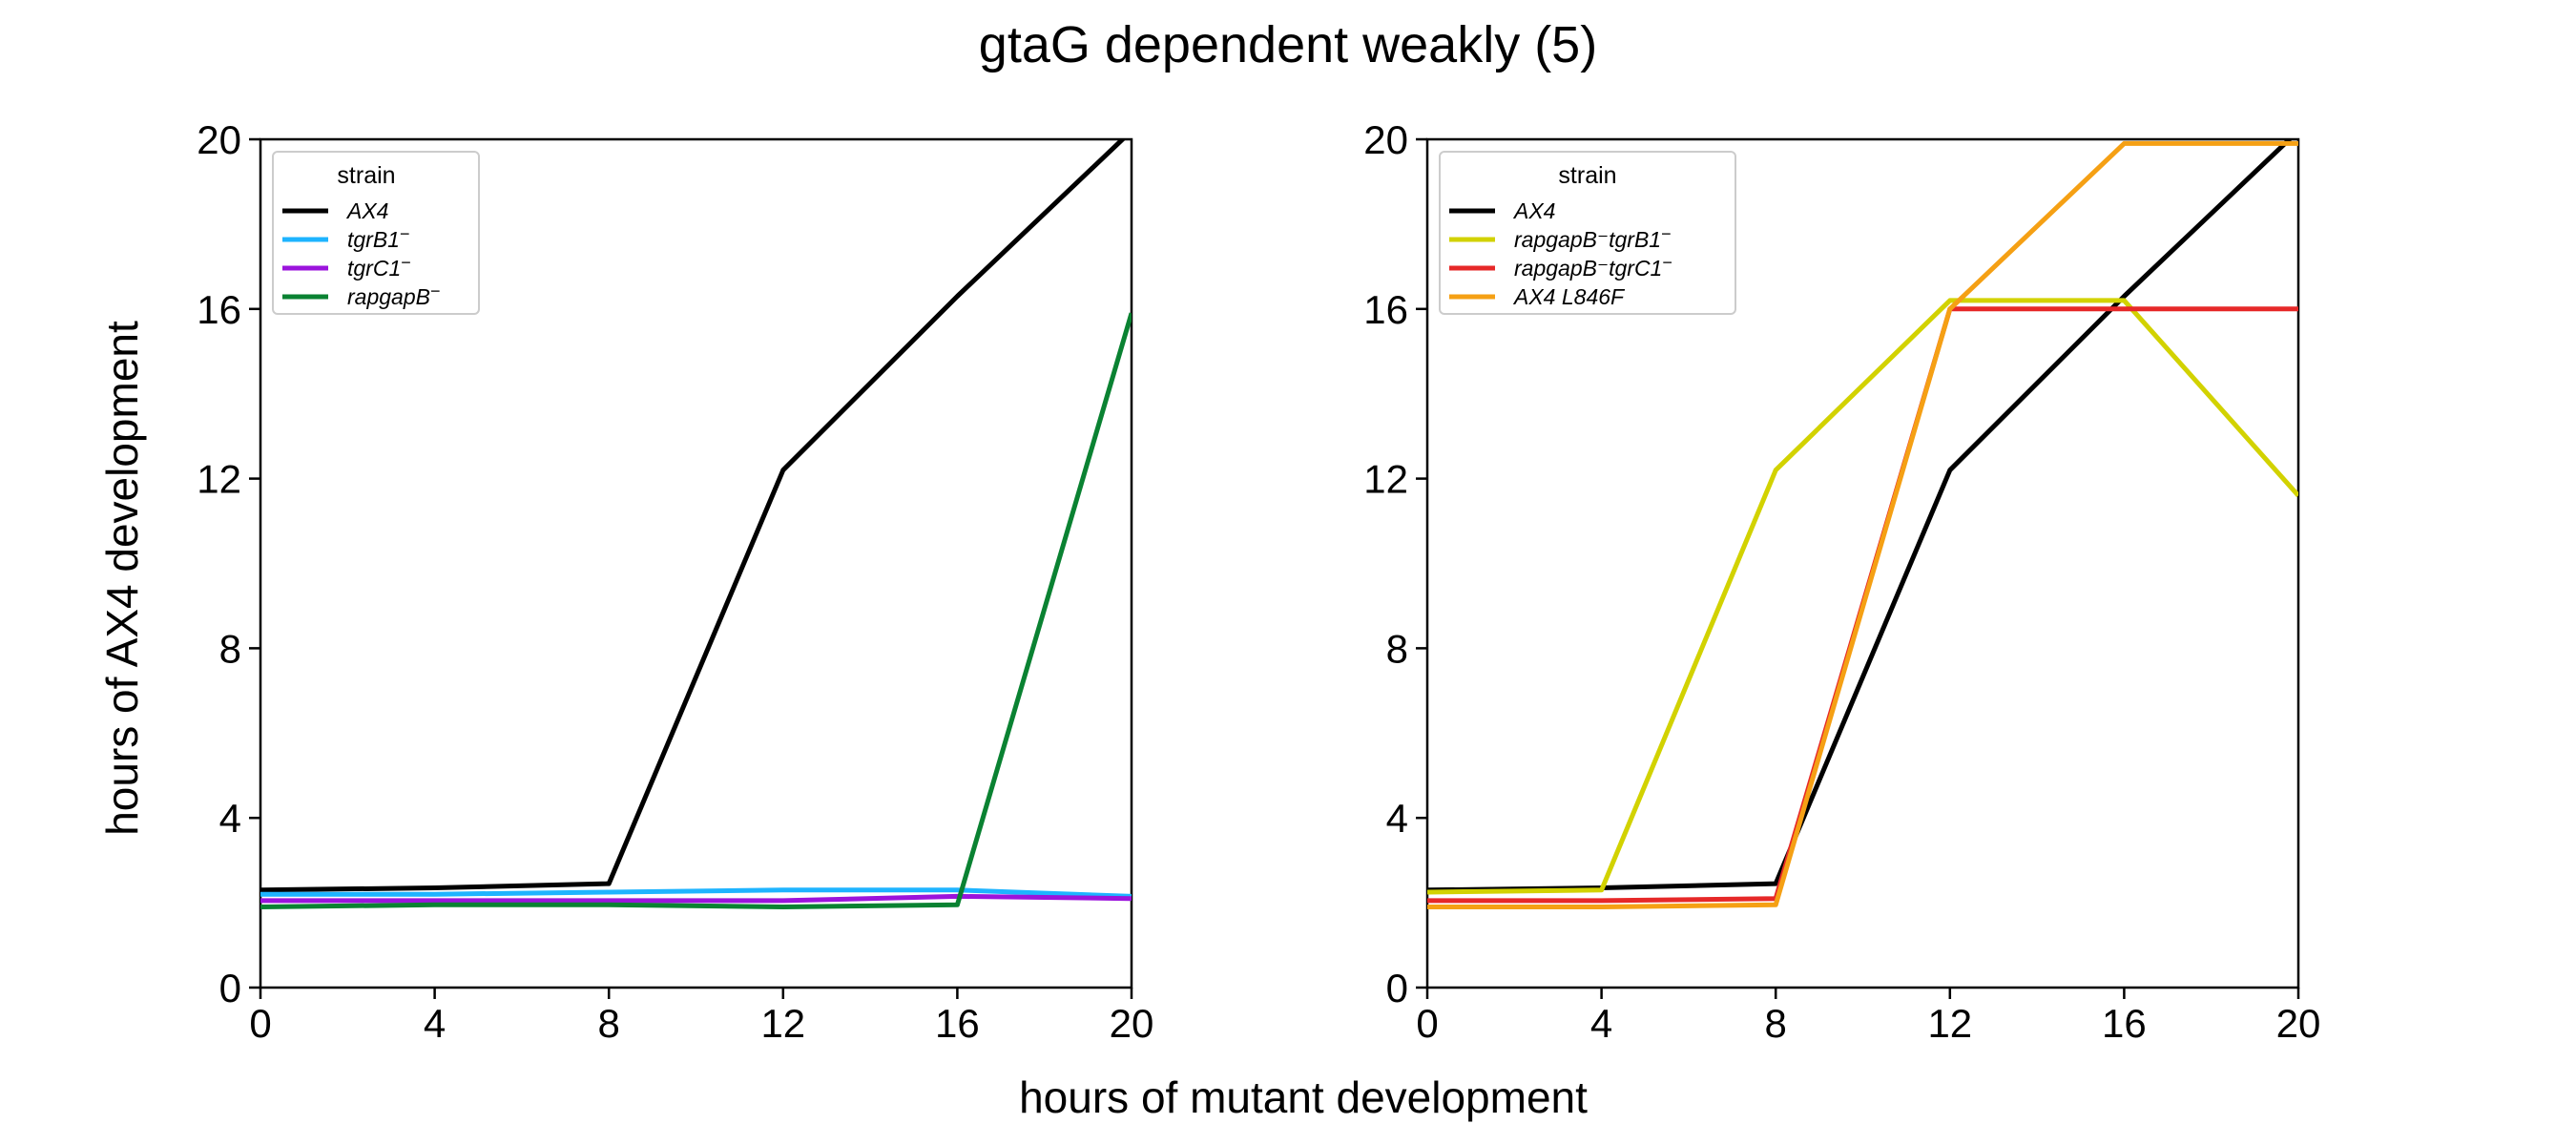 The height and width of the screenshot is (1145, 2576). What do you see at coordinates (1593, 267) in the screenshot?
I see `legend-label: rapgapB⁻tgrC1−` at bounding box center [1593, 267].